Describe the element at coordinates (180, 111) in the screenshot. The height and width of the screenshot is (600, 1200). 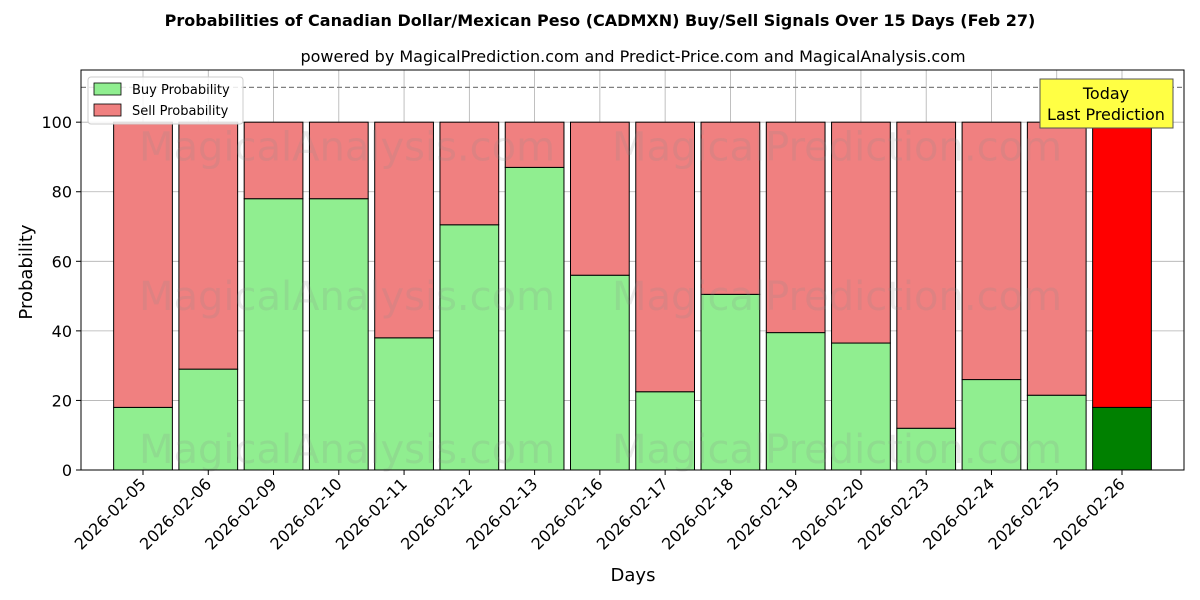
I see `legend-label-sell: Sell Probability` at that location.